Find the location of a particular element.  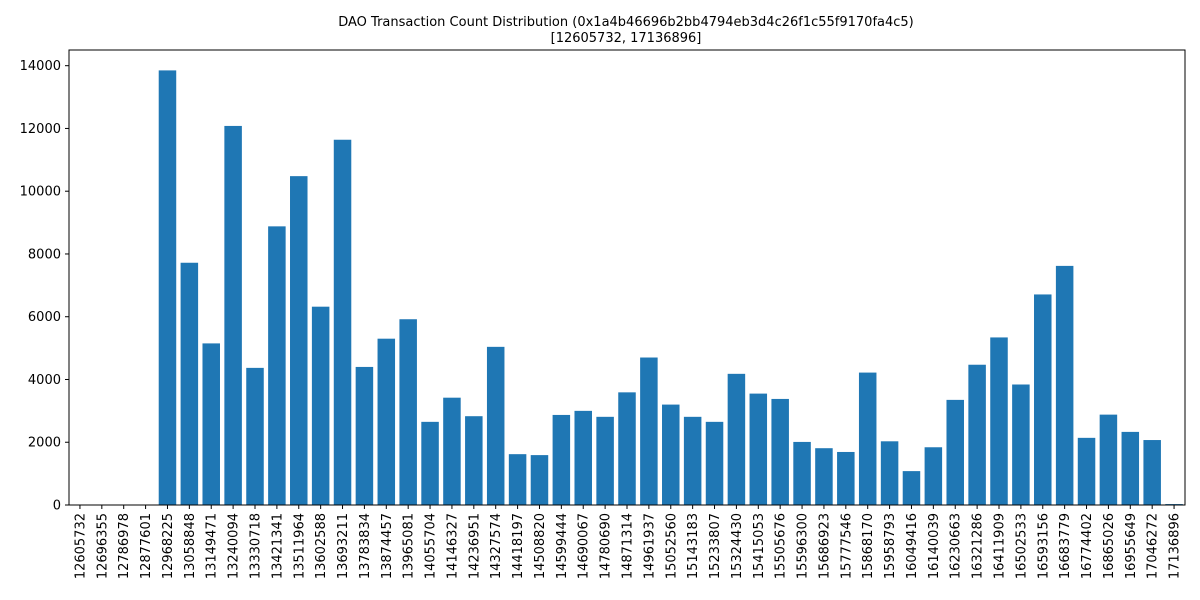

x-tick-label: 16865026 is located at coordinates (1109, 546).